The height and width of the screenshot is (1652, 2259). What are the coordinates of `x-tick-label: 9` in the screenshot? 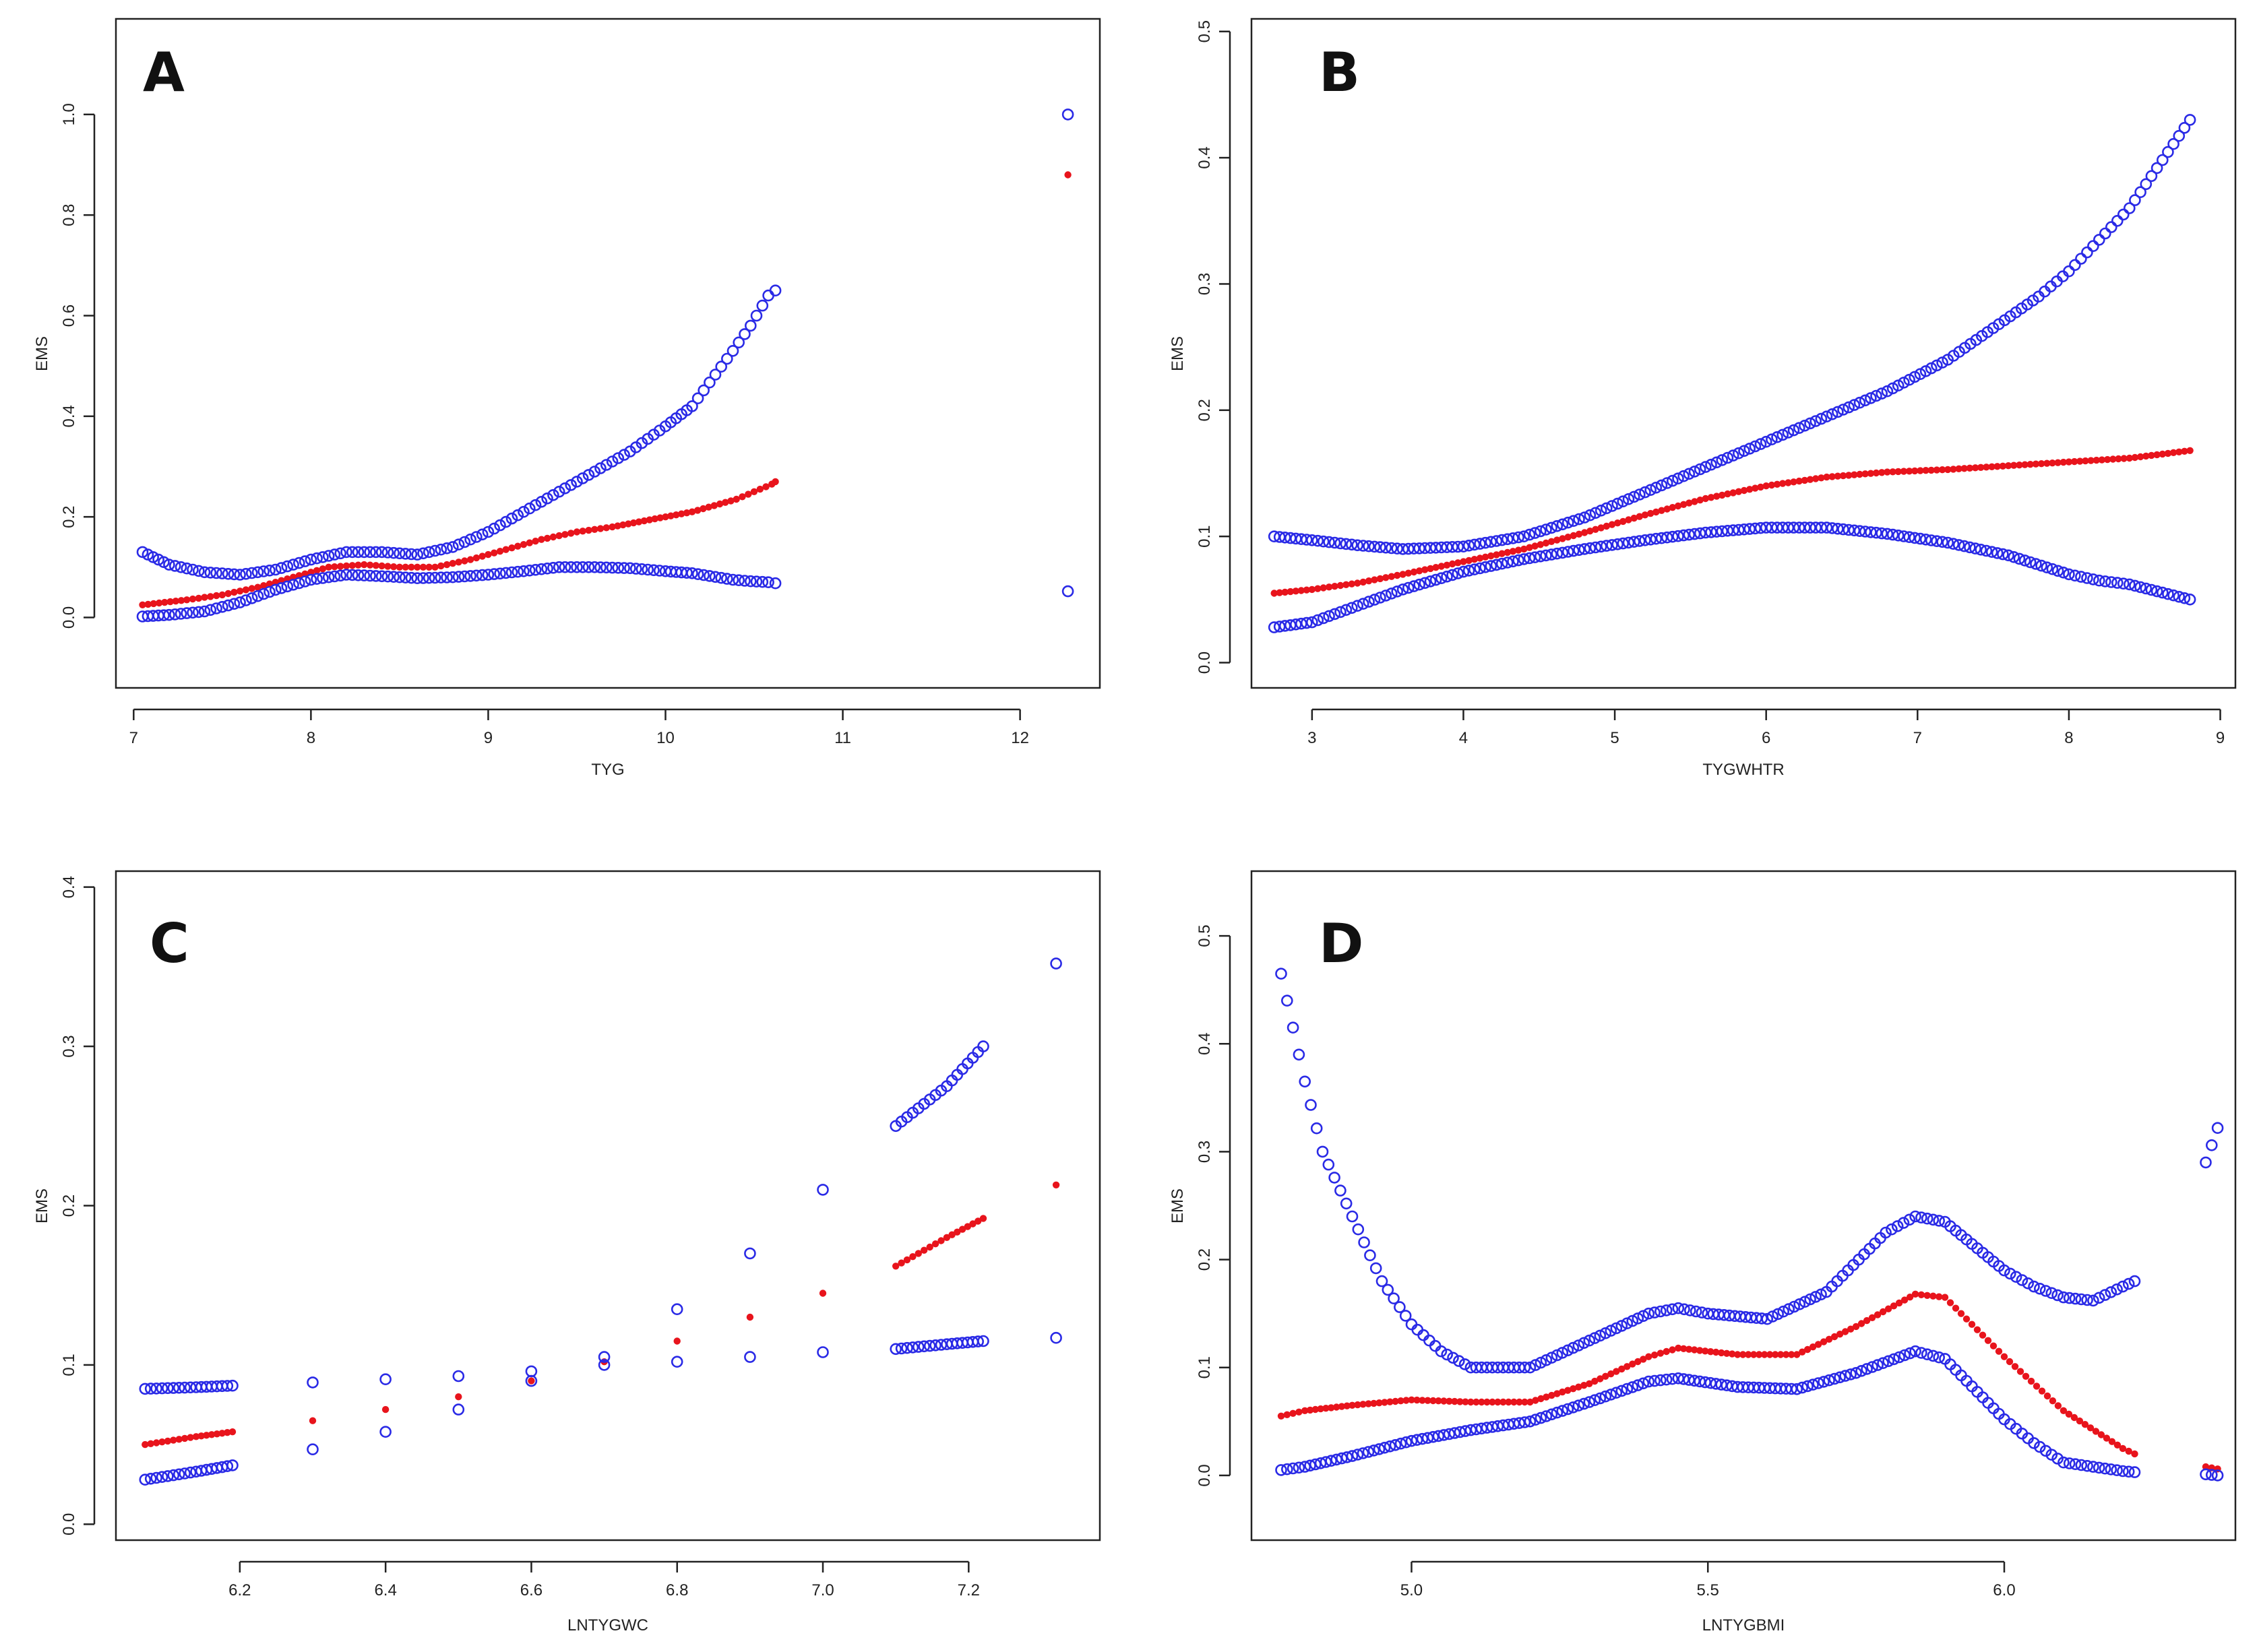 It's located at (2220, 738).